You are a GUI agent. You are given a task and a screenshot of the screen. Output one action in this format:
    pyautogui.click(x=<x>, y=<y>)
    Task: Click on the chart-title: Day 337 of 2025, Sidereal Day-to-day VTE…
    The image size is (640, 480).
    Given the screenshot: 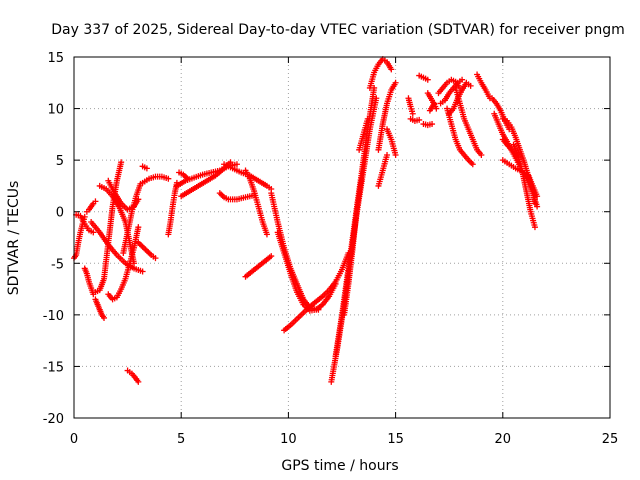 What is the action you would take?
    pyautogui.click(x=338, y=30)
    